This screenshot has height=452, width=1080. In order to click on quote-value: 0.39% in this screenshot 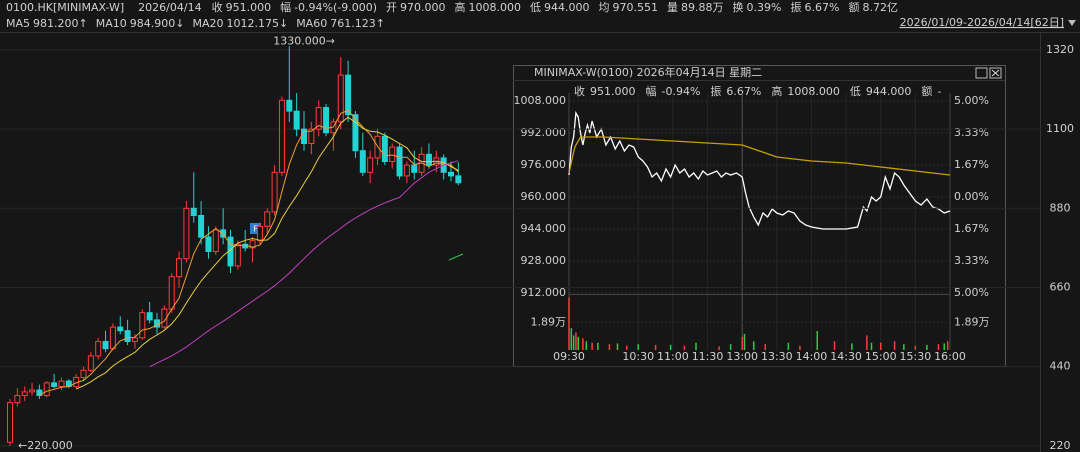, I will do `click(764, 7)`.